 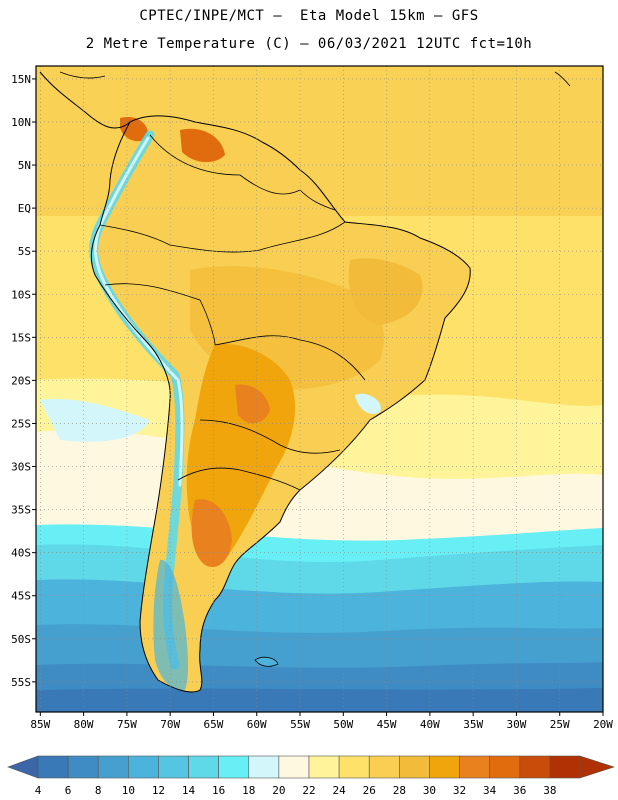 What do you see at coordinates (519, 790) in the screenshot?
I see `colorbar-label: 36` at bounding box center [519, 790].